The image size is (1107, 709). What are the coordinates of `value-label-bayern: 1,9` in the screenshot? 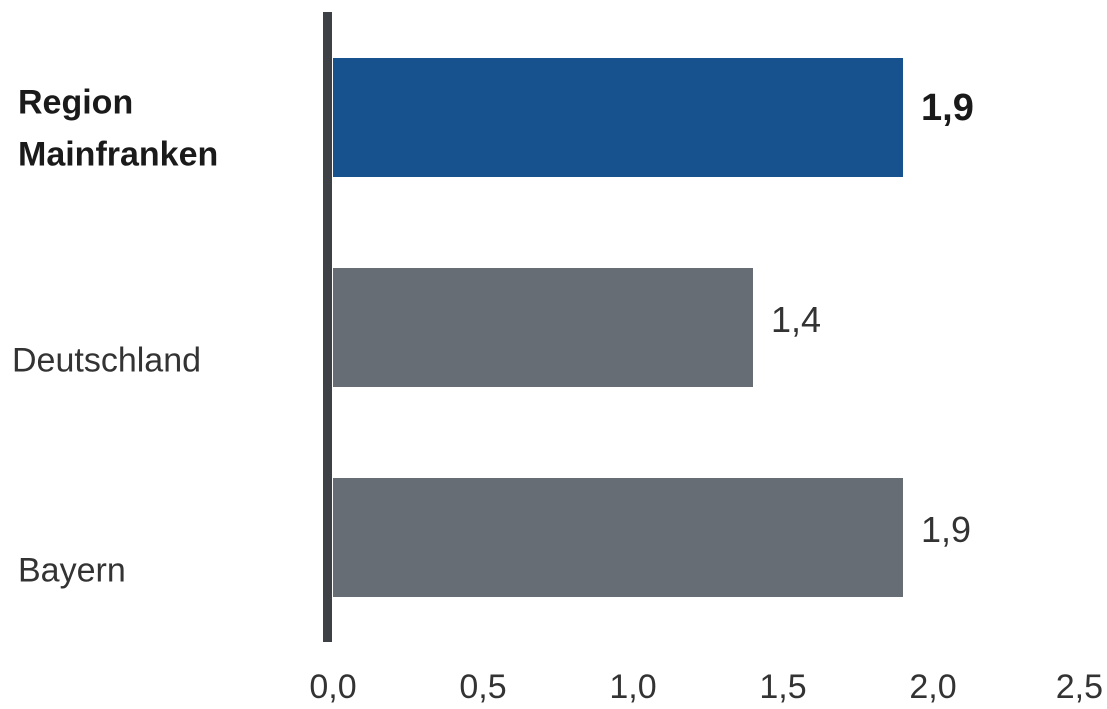 It's located at (946, 529).